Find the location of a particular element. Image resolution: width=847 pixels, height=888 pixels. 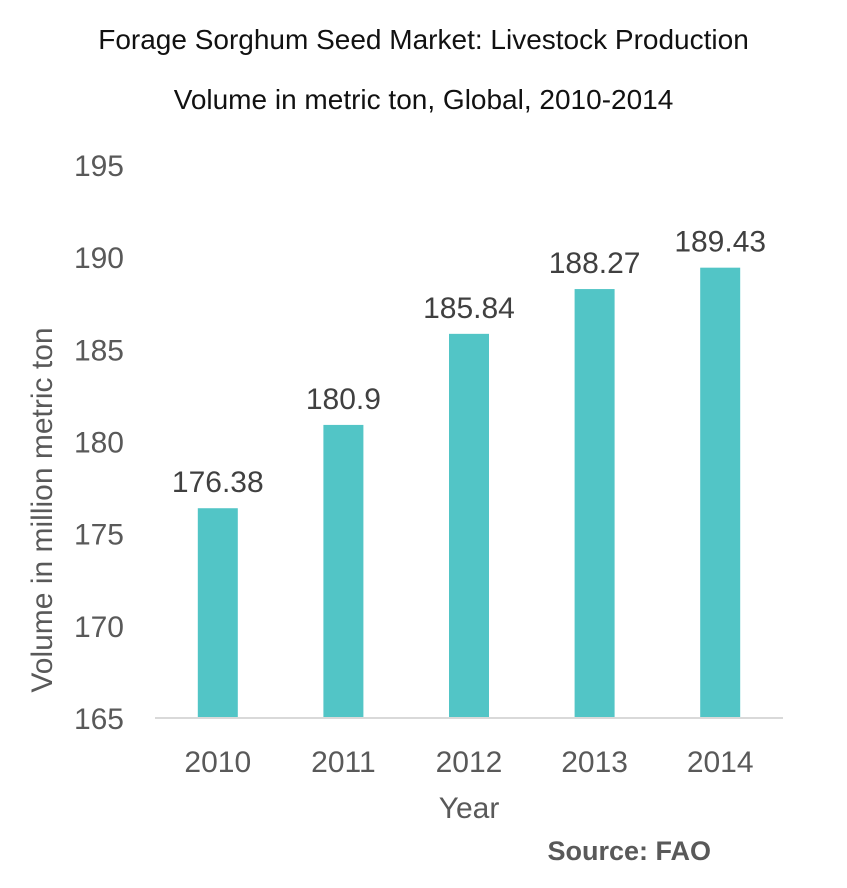

y-tick-label: 170 is located at coordinates (99, 627).